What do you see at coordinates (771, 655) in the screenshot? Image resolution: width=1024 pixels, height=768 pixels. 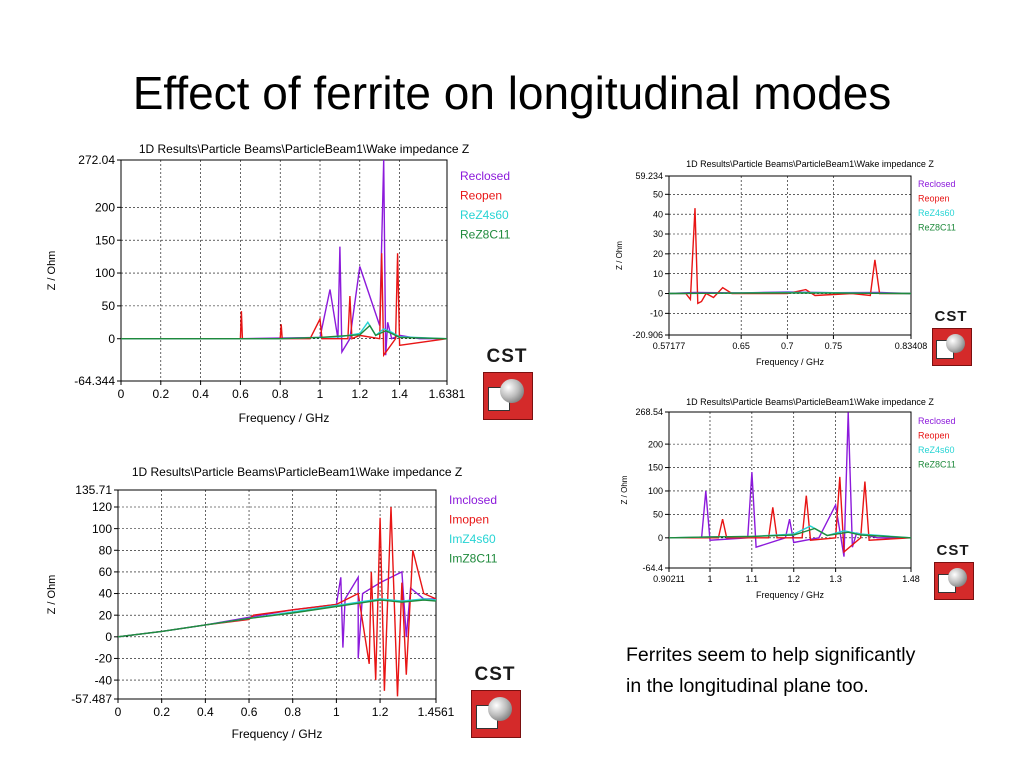 I see `caption-line: Ferrites seem to help significantly` at bounding box center [771, 655].